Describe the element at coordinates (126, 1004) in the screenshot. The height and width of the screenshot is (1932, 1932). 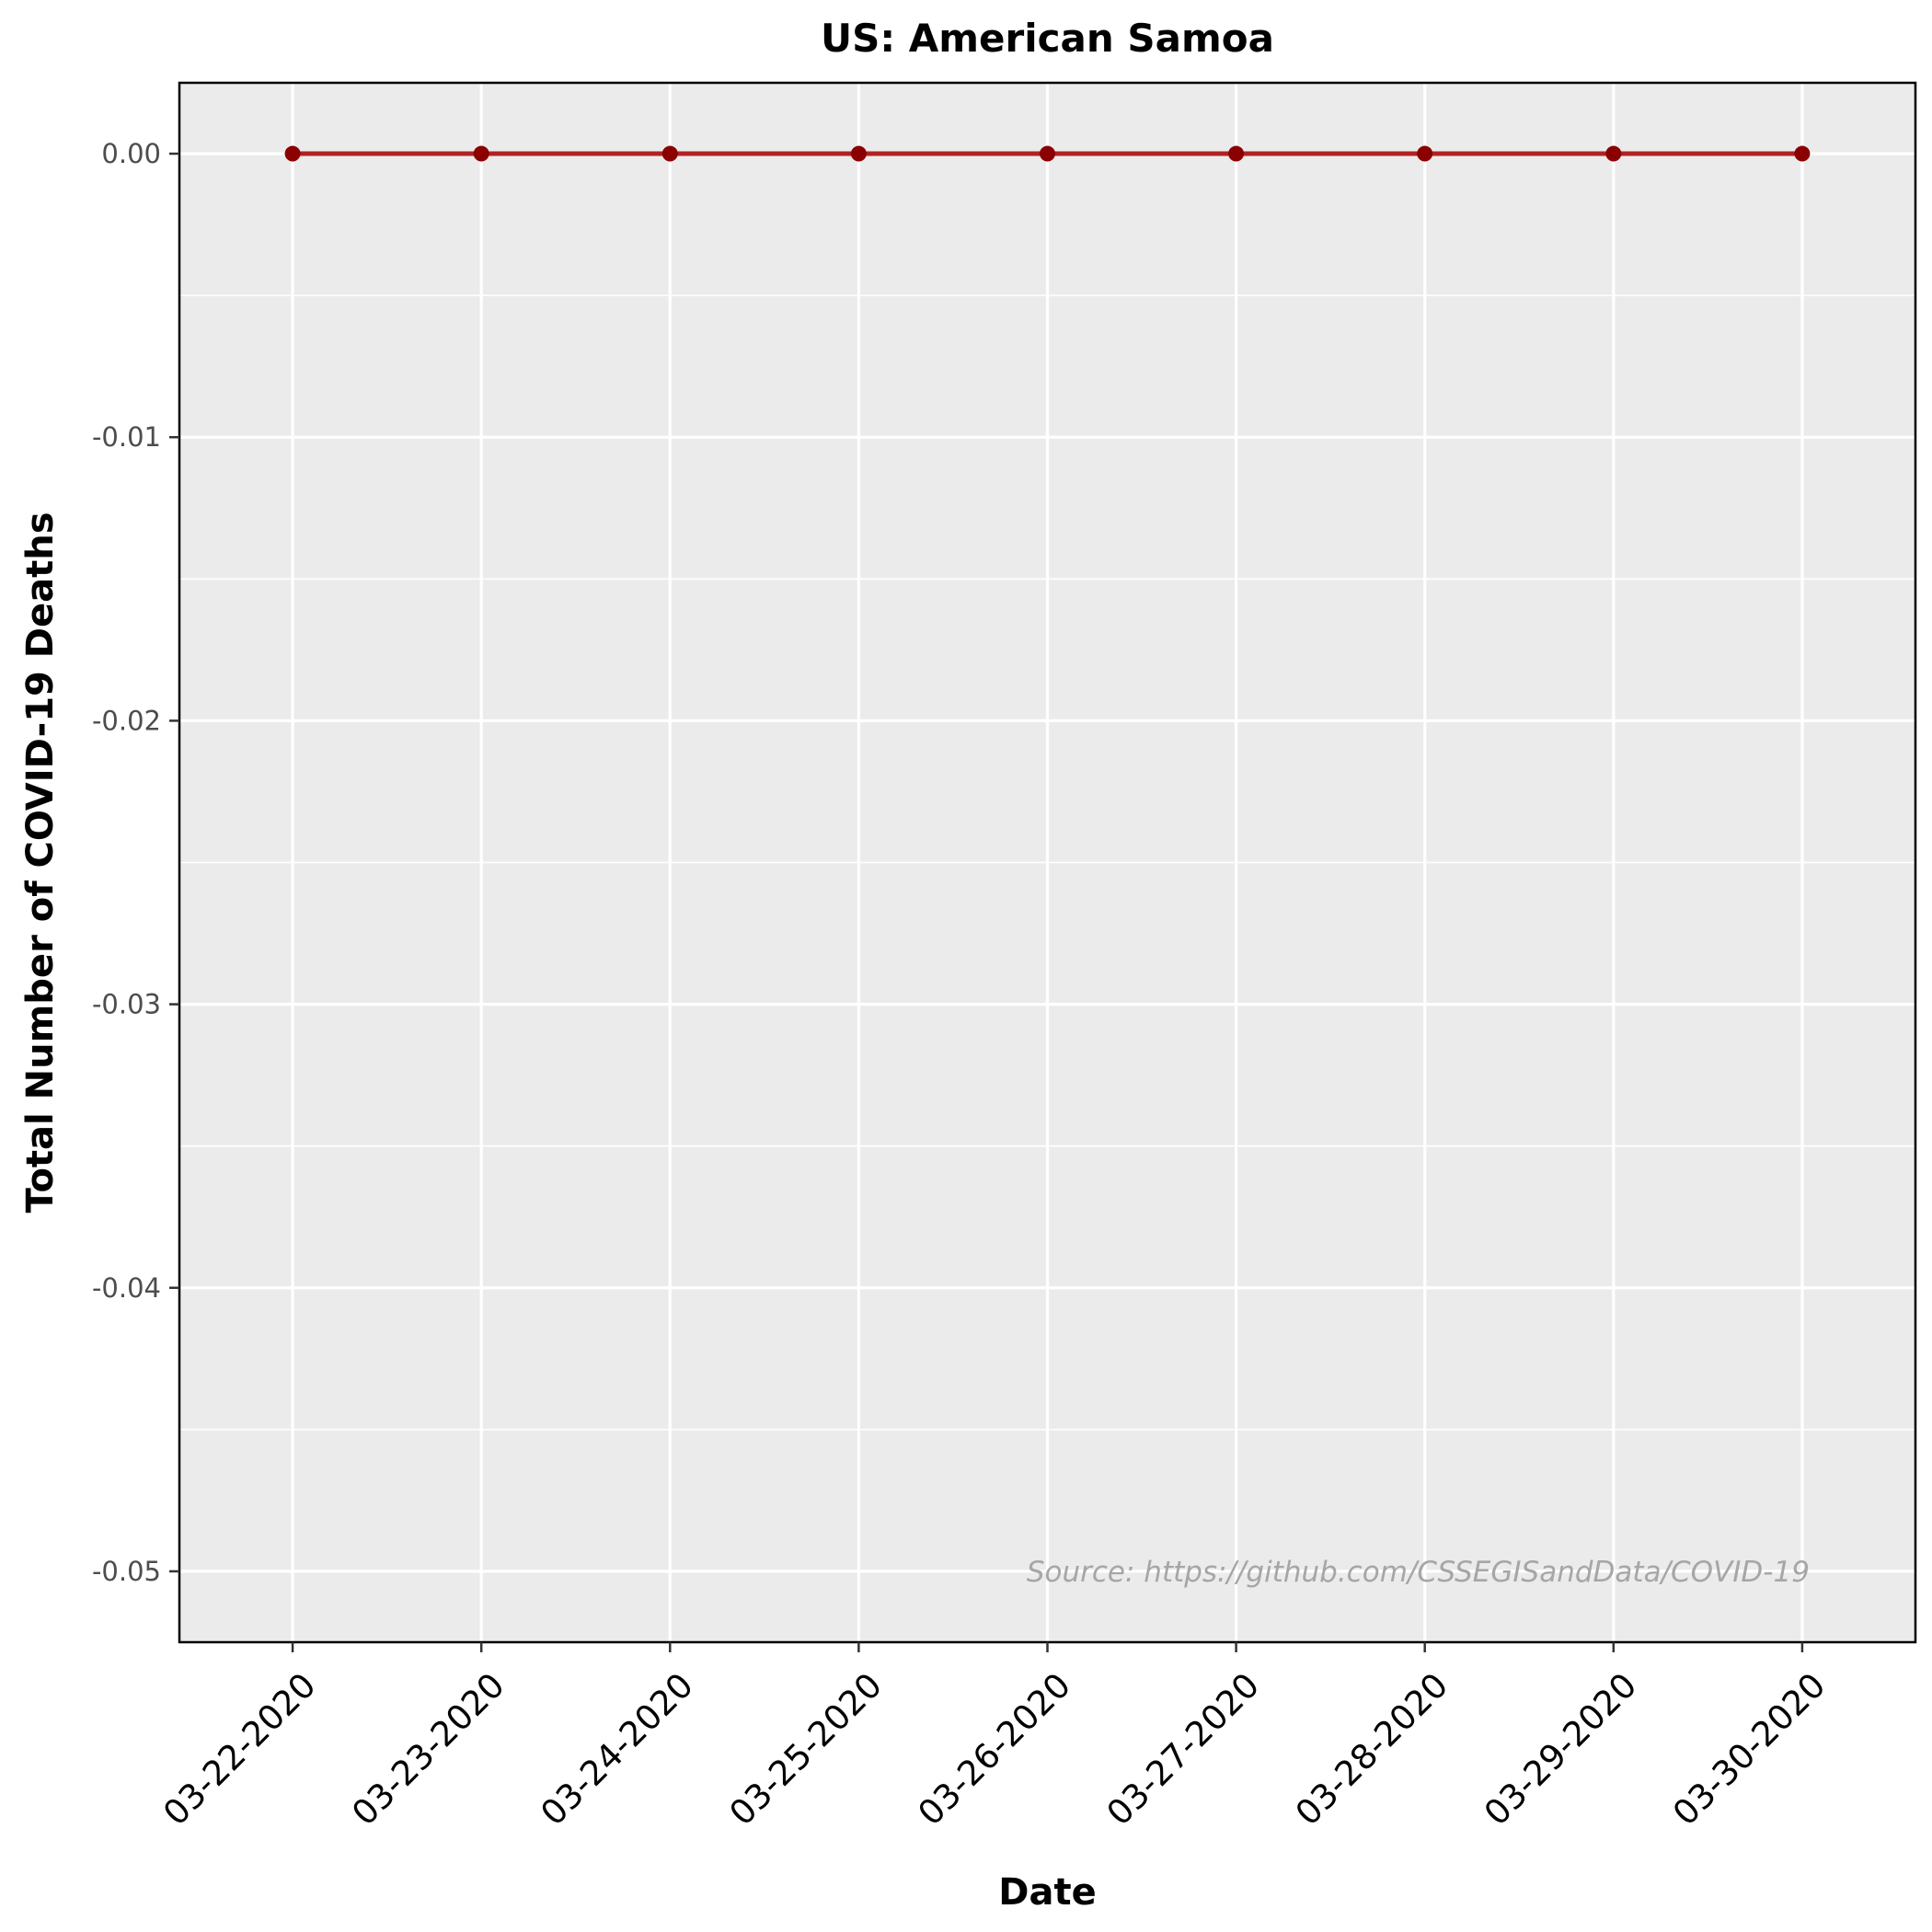
I see `y-tick-label: -0.03` at that location.